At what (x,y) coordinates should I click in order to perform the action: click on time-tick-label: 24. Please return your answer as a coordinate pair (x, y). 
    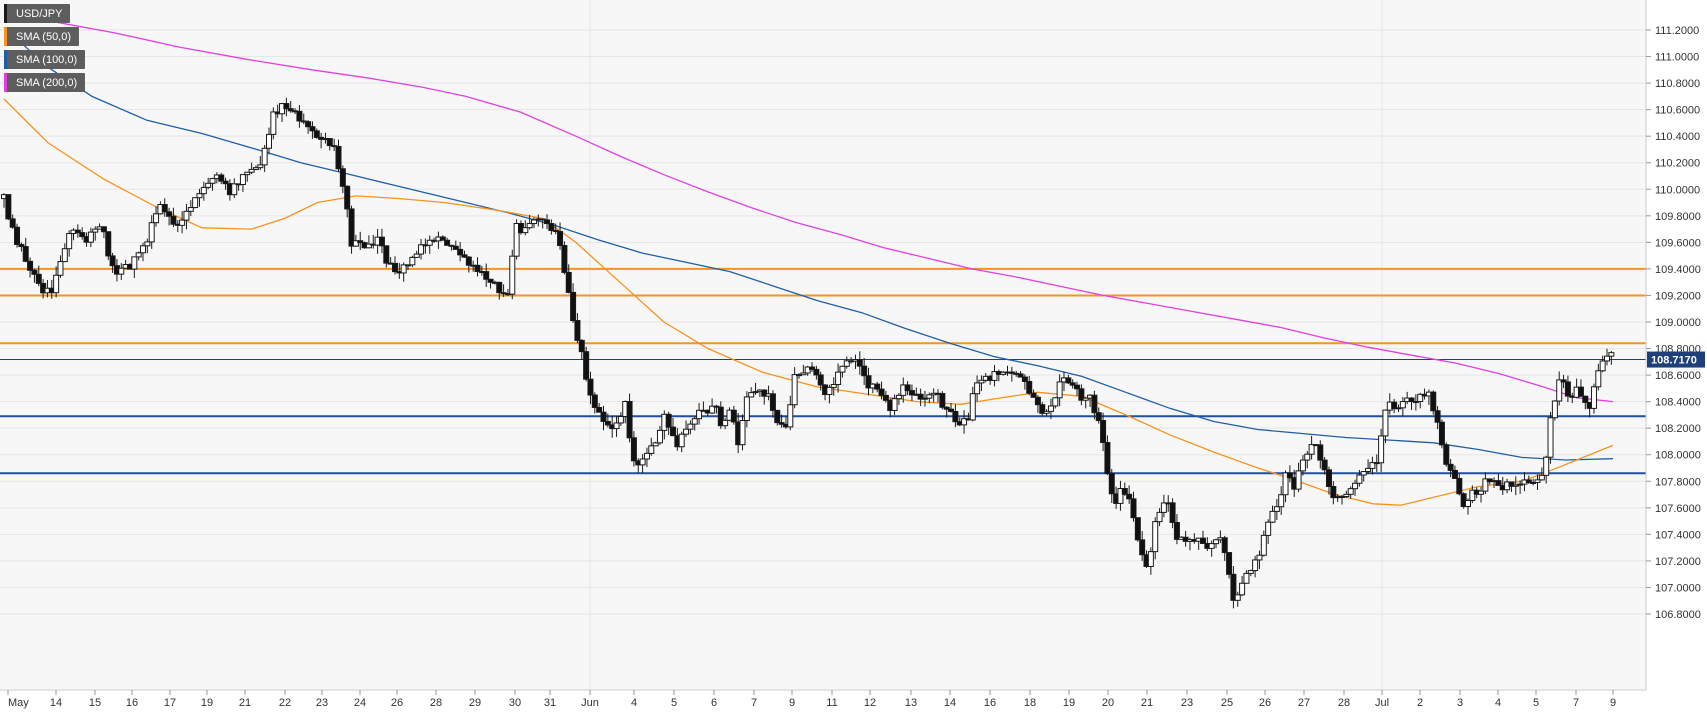
    Looking at the image, I should click on (360, 703).